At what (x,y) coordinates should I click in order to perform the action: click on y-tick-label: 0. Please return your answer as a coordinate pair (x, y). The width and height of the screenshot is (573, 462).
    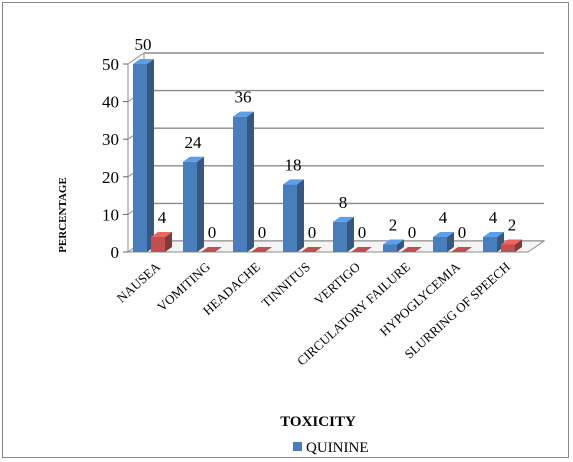
    Looking at the image, I should click on (115, 252).